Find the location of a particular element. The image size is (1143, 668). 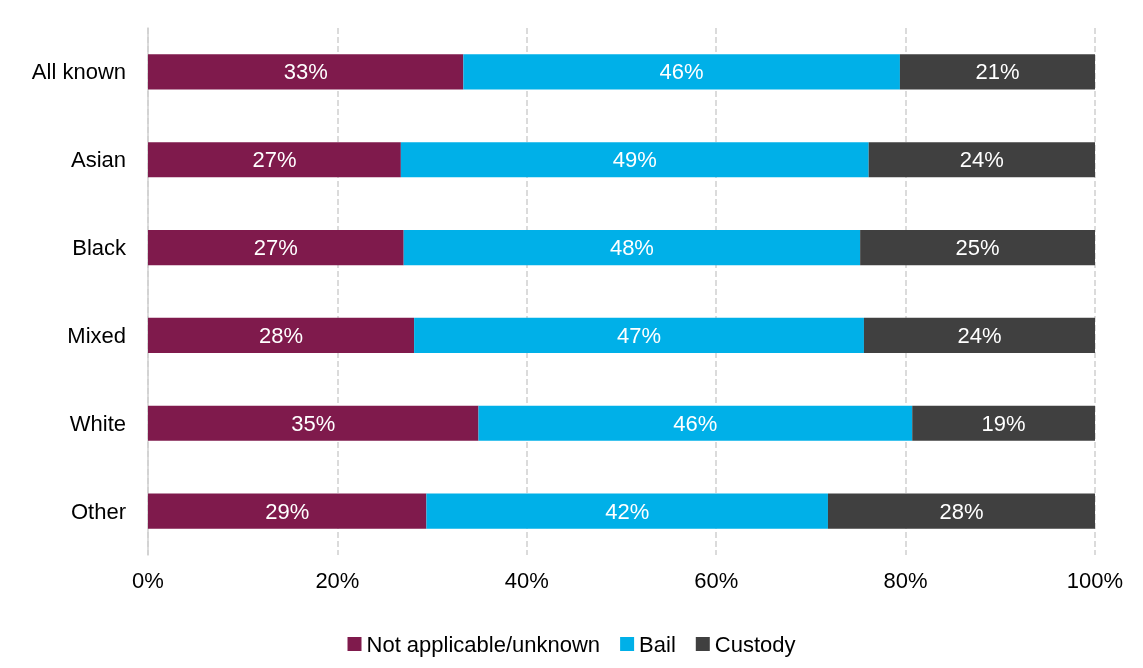

data-label: 47% is located at coordinates (639, 335).